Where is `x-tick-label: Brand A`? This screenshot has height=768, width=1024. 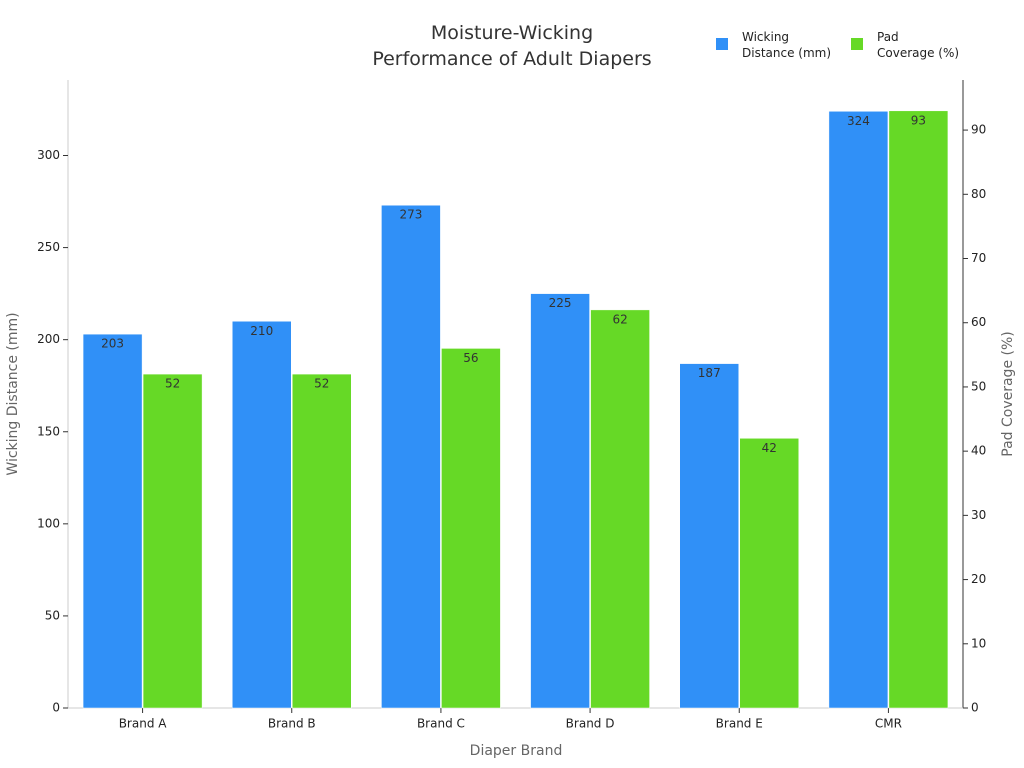
x-tick-label: Brand A is located at coordinates (143, 724).